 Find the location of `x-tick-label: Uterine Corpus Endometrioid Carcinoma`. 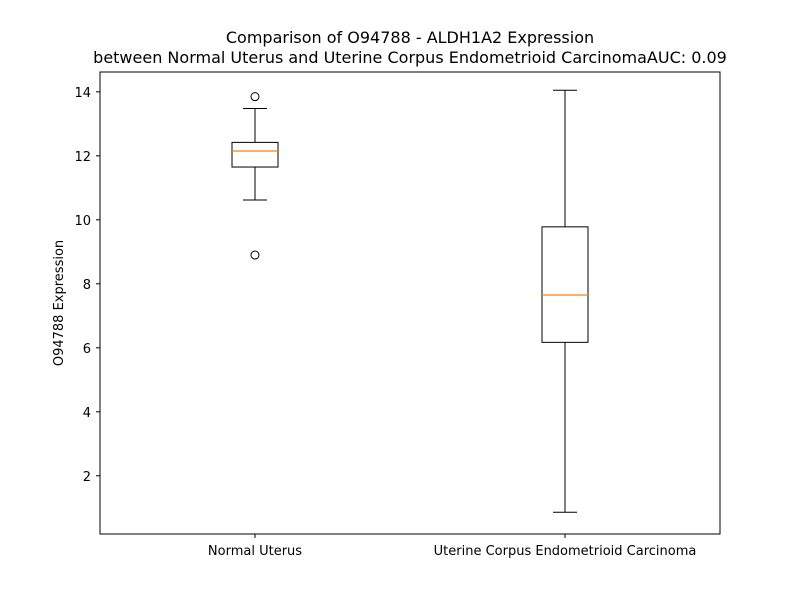

x-tick-label: Uterine Corpus Endometrioid Carcinoma is located at coordinates (565, 551).